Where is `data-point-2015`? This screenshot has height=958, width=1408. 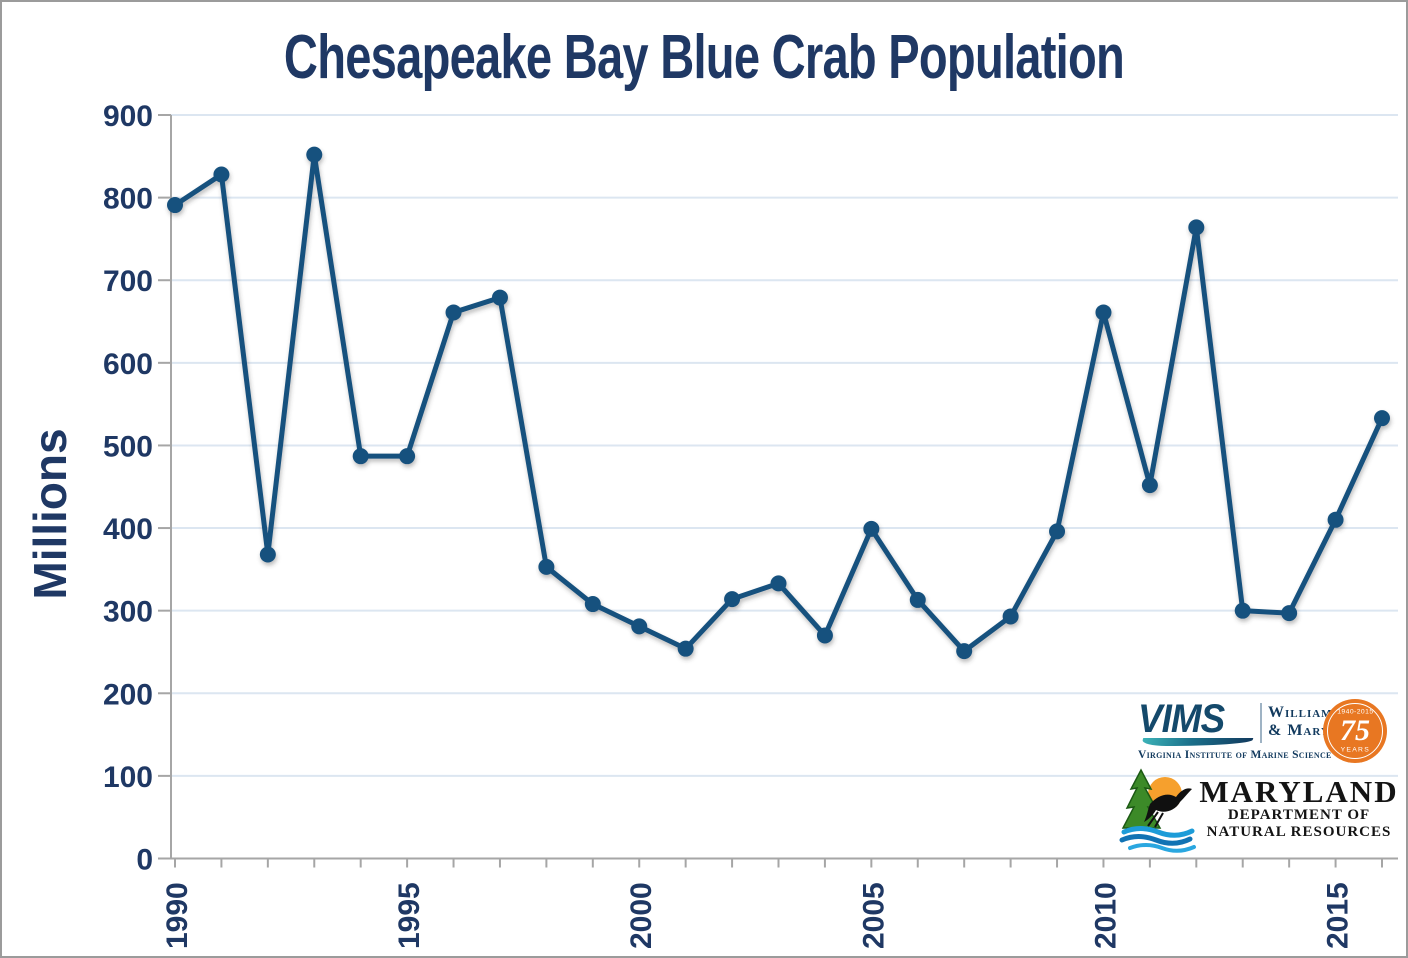 data-point-2015 is located at coordinates (1335, 519).